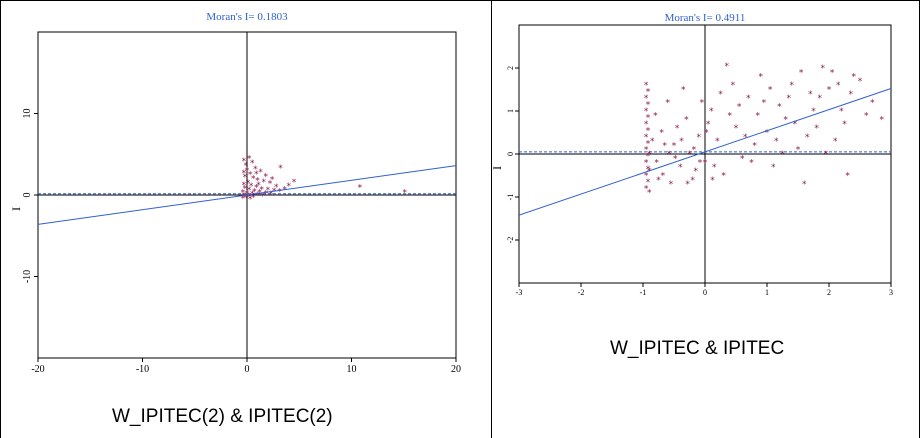 The width and height of the screenshot is (920, 438). Describe the element at coordinates (510, 68) in the screenshot. I see `y-tick-label: 2` at that location.